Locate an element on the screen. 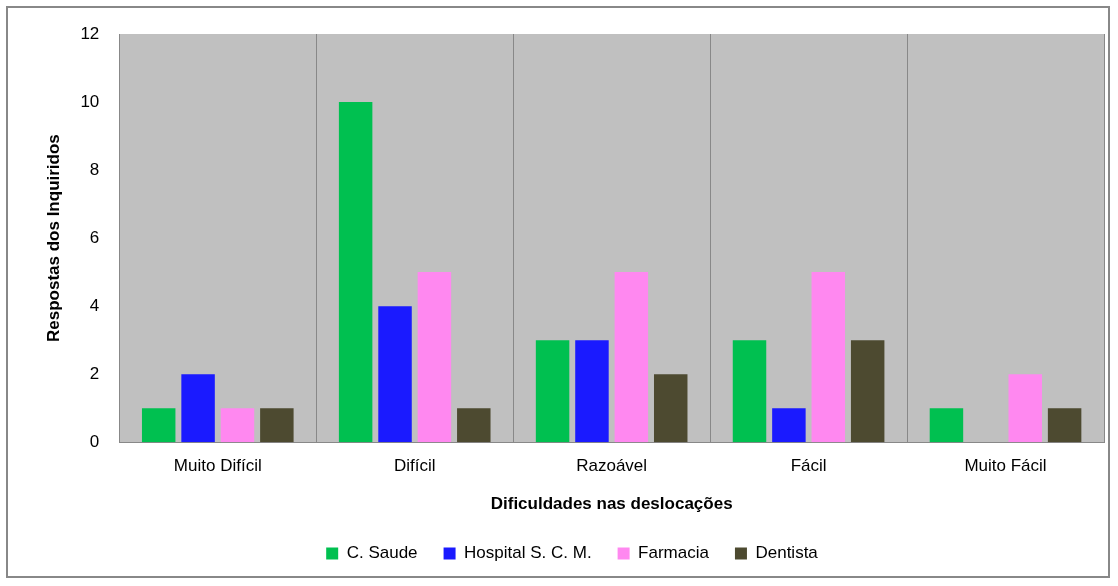 Image resolution: width=1118 pixels, height=586 pixels. x-axis-title: Dificuldades nas deslocações is located at coordinates (611, 504).